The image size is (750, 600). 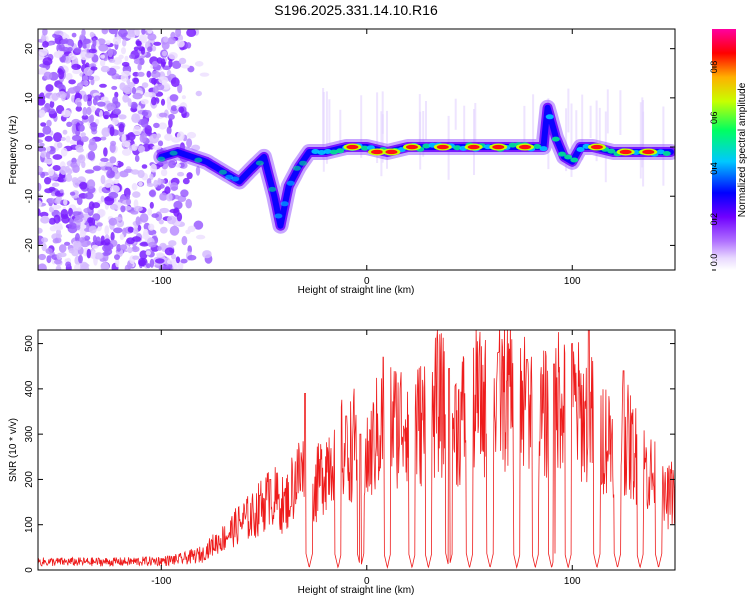 I want to click on snr-ytick-label: 500, so click(x=29, y=343).